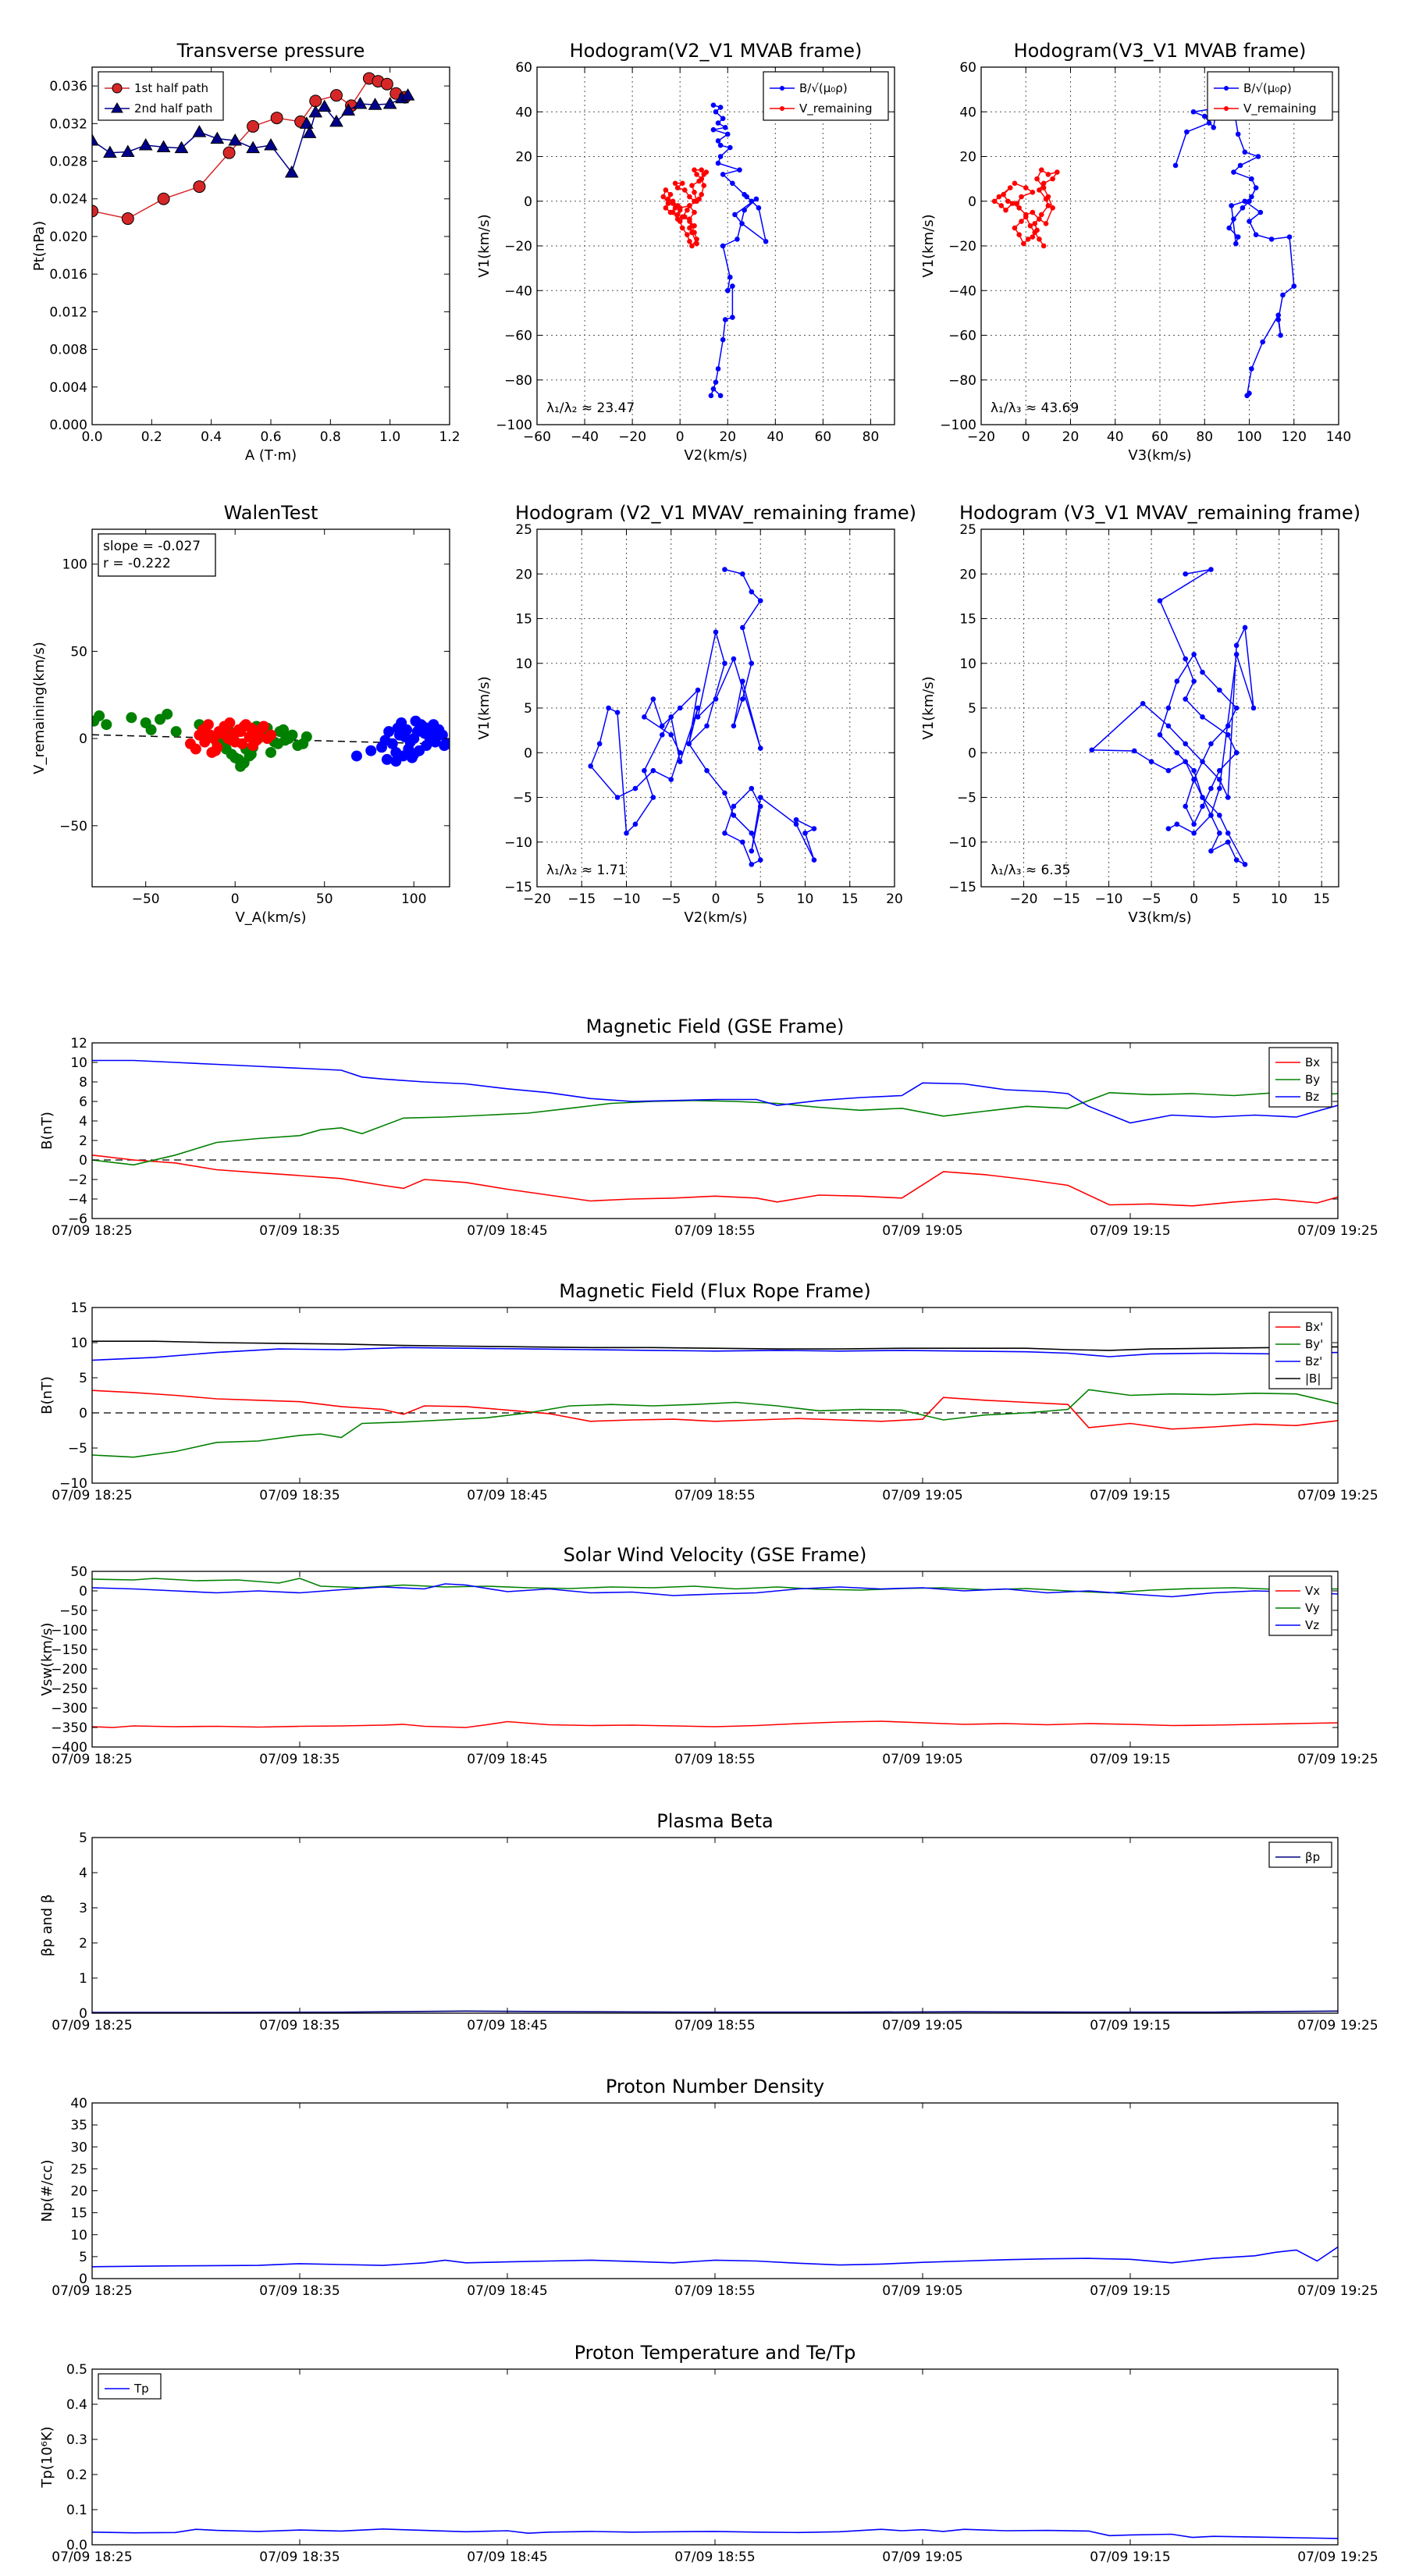  What do you see at coordinates (47, 1659) in the screenshot?
I see `y-axis-label: Vsw(km/s)` at bounding box center [47, 1659].